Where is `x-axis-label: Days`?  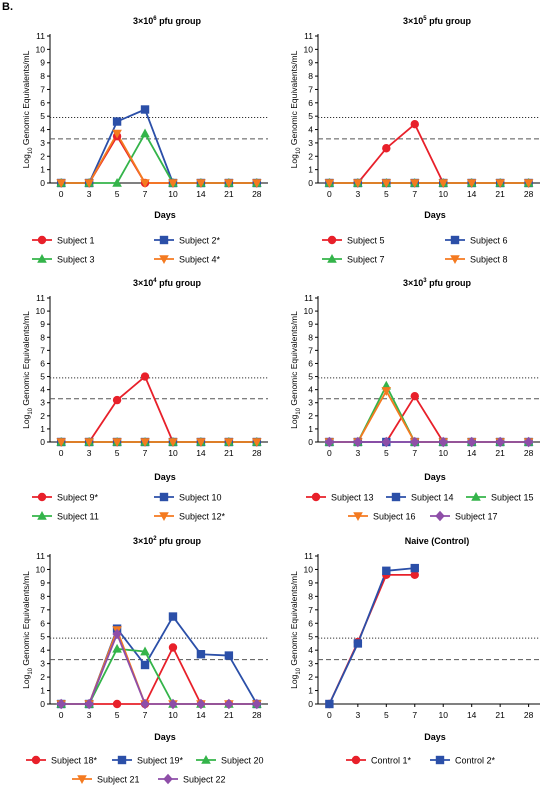
x-axis-label: Days is located at coordinates (435, 737).